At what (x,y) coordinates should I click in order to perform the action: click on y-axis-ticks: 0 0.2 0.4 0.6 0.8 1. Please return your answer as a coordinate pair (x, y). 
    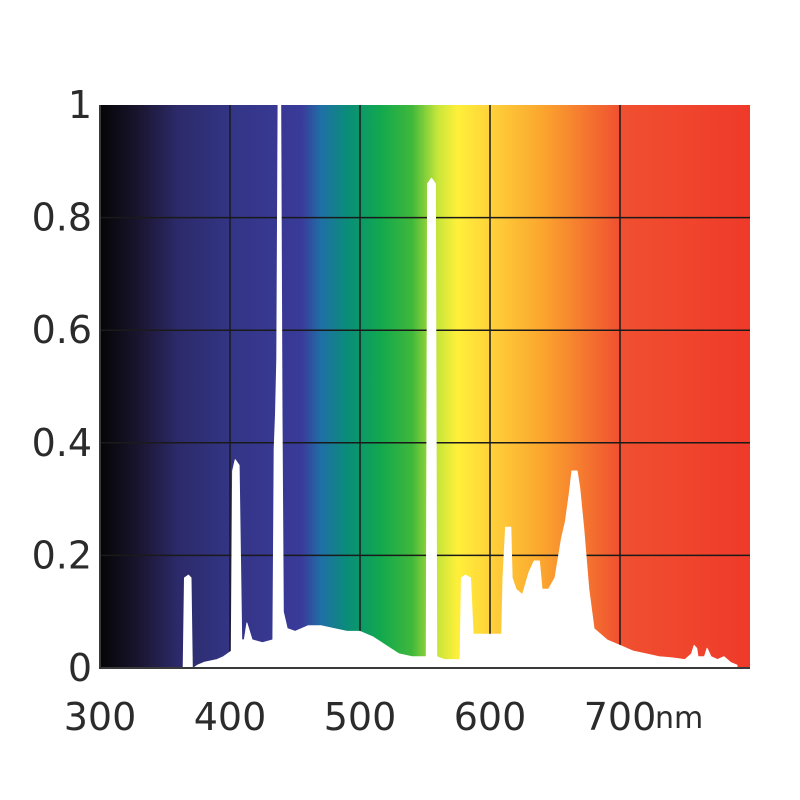
    Looking at the image, I should click on (62, 386).